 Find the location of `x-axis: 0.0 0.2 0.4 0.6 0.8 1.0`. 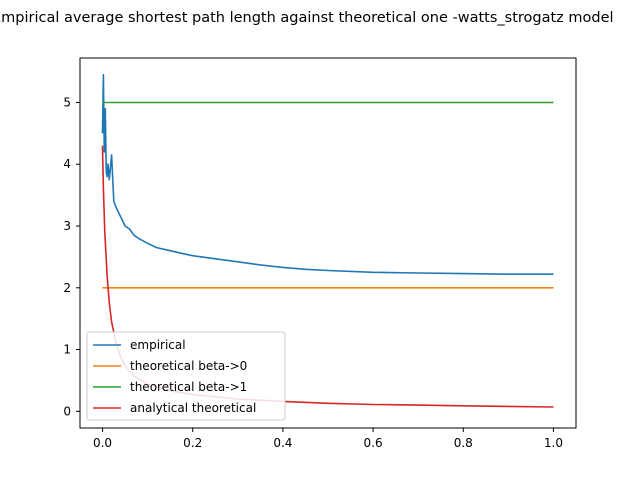

x-axis: 0.0 0.2 0.4 0.6 0.8 1.0 is located at coordinates (328, 439).